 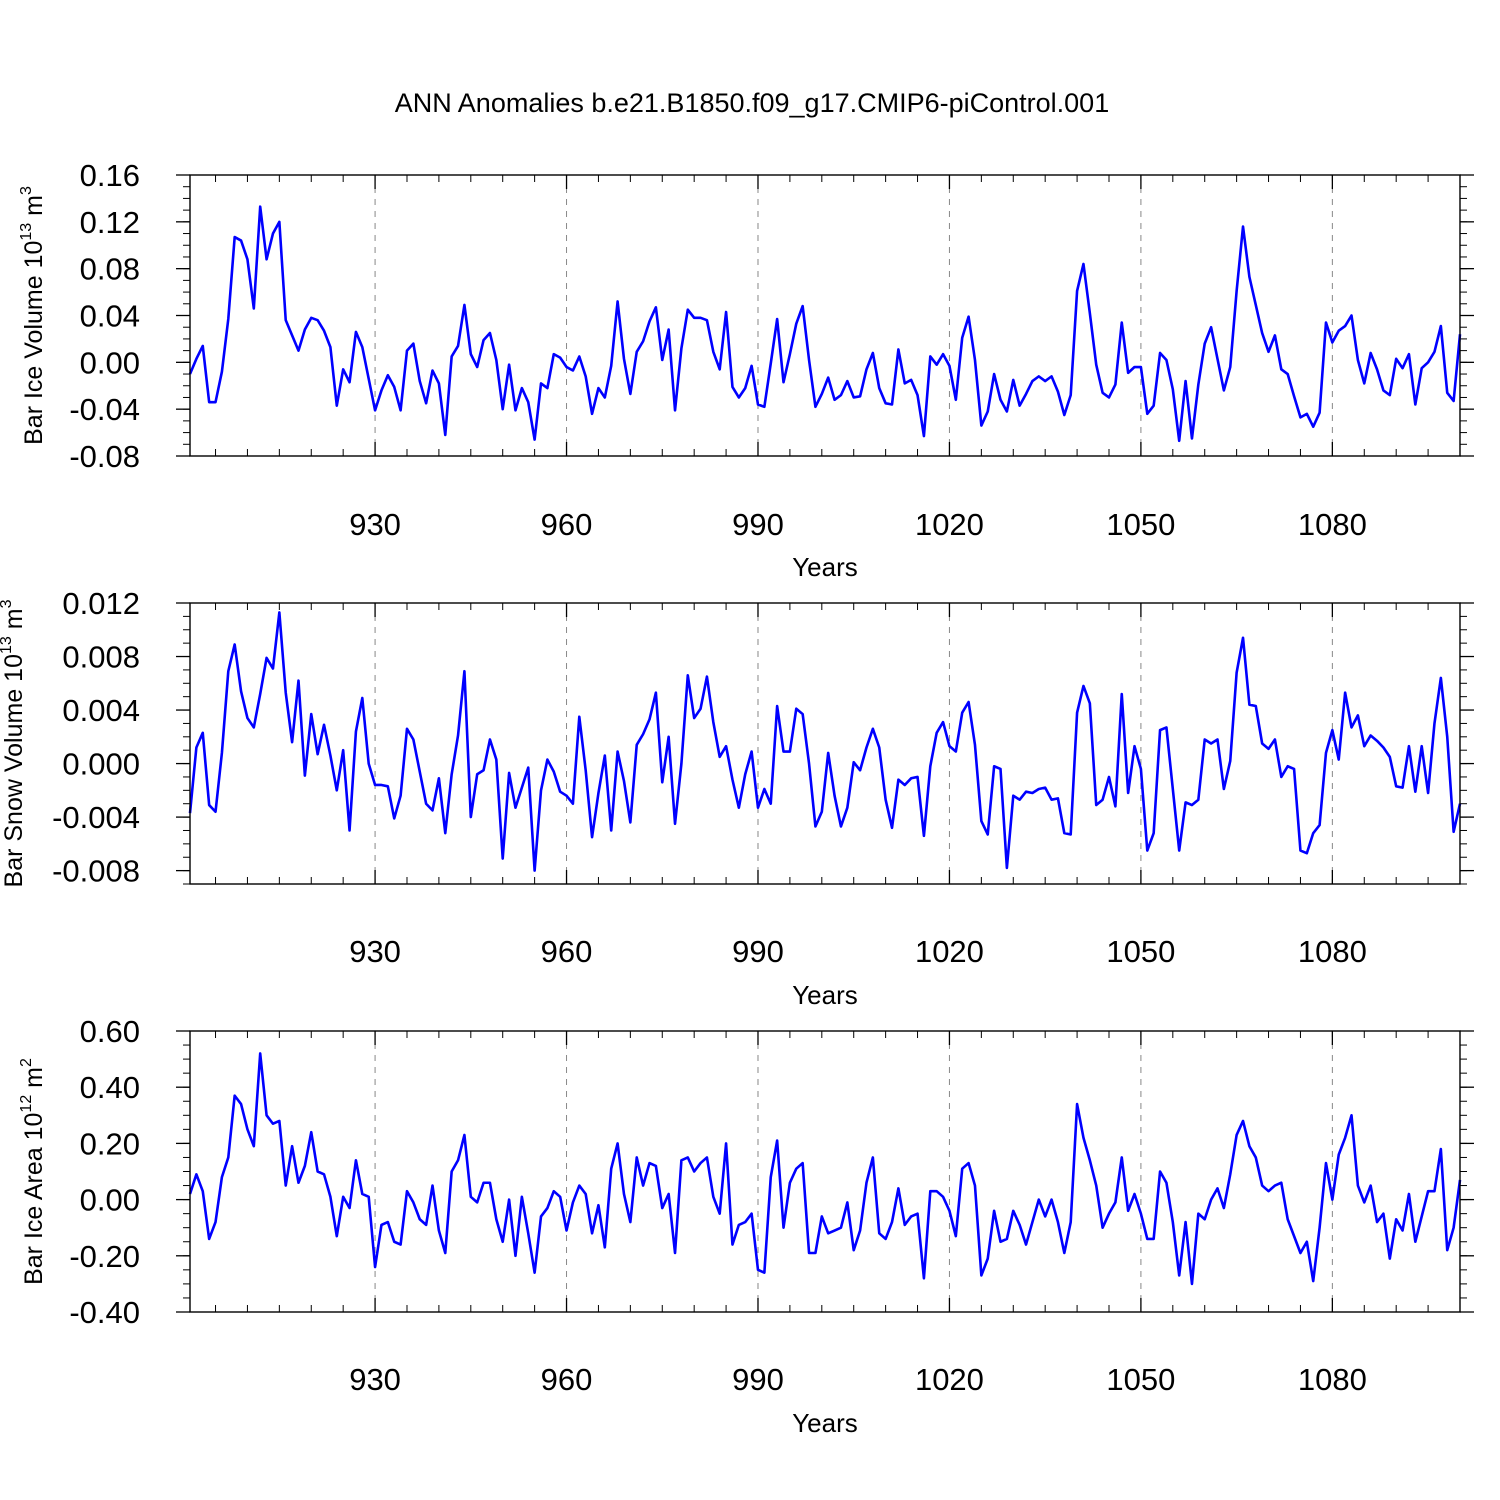 What do you see at coordinates (101, 710) in the screenshot?
I see `y-tick-label: 0.004` at bounding box center [101, 710].